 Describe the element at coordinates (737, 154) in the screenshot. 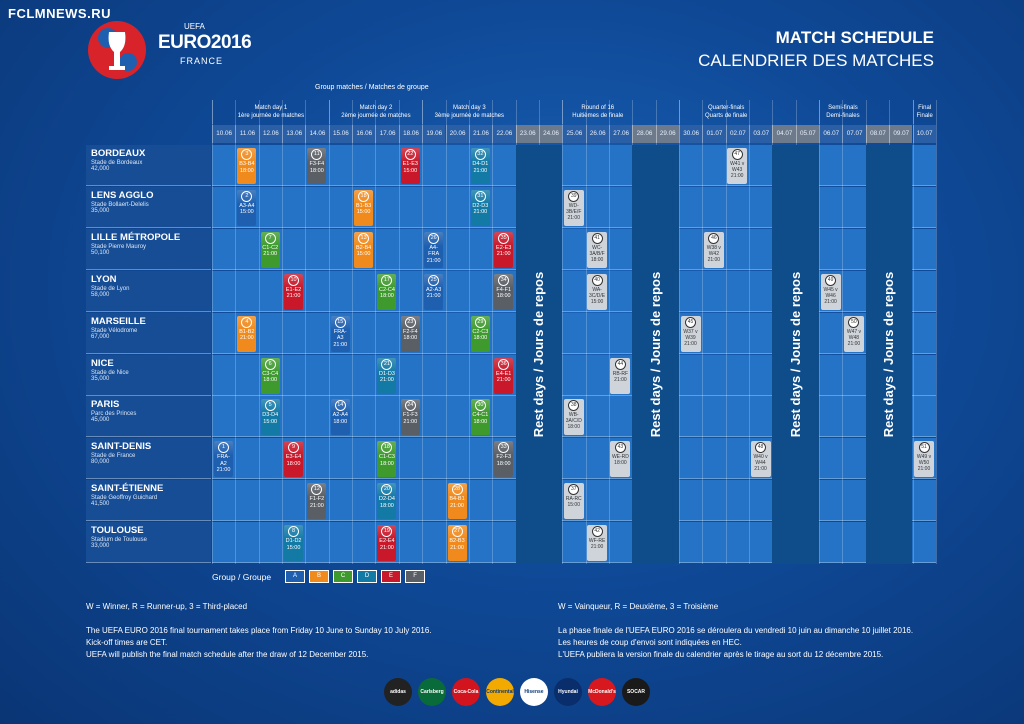

I see `match-number: 47` at that location.